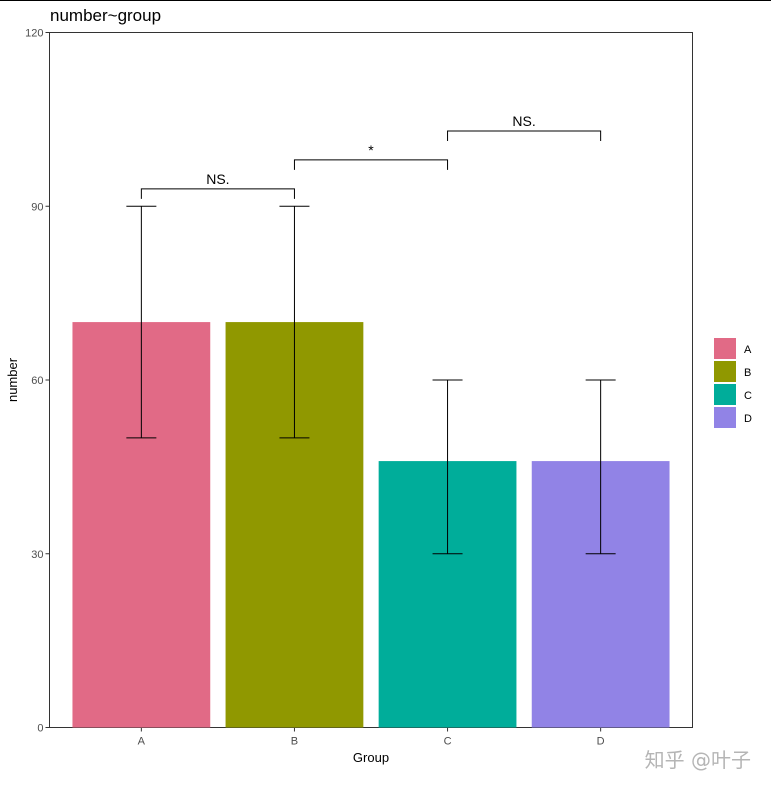 This screenshot has height=791, width=771. I want to click on x-tick-label: B, so click(294, 742).